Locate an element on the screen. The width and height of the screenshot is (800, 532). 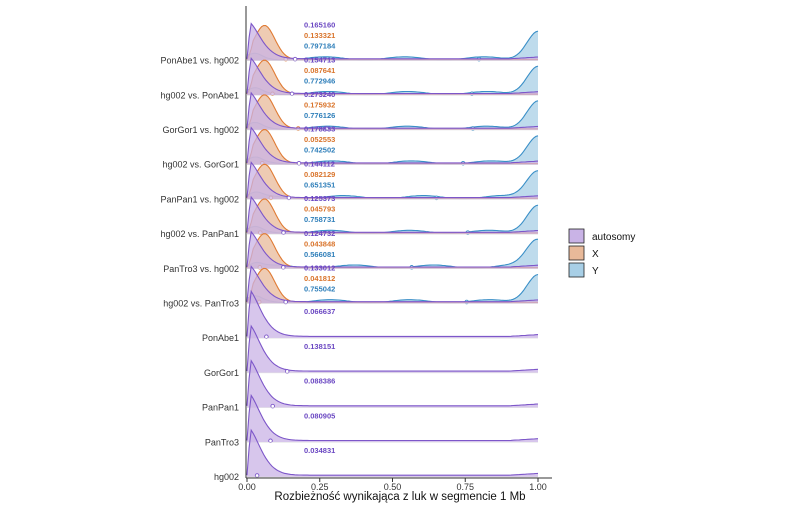
annotation-y: 0.651351 is located at coordinates (319, 184).